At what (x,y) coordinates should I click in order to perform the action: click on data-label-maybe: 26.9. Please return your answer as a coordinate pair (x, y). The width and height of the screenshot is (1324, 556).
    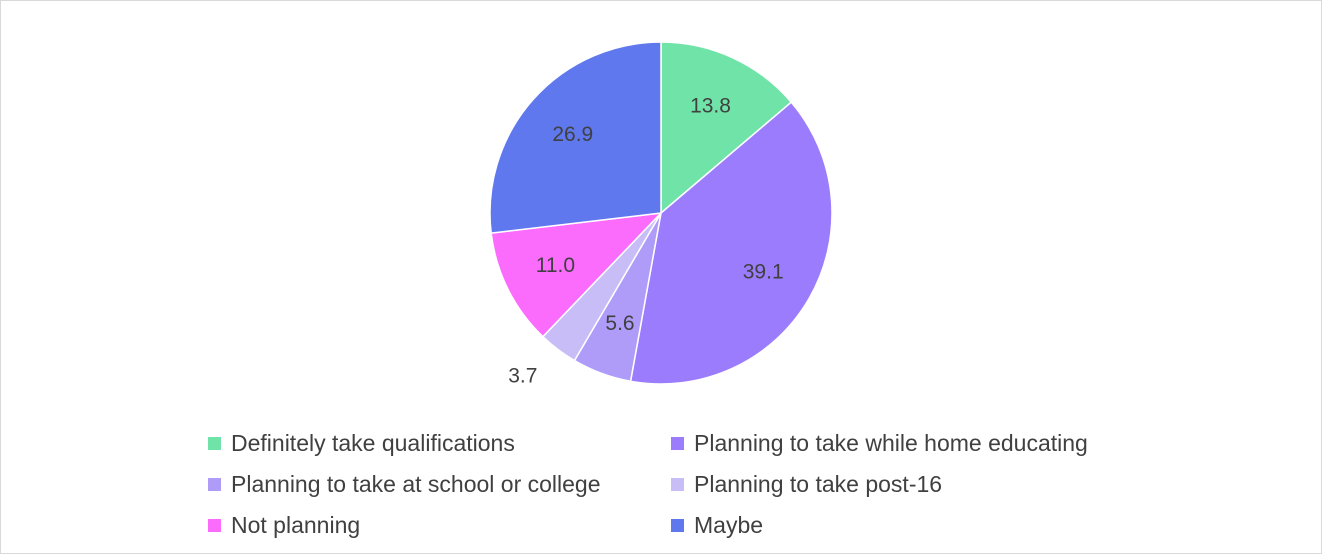
    Looking at the image, I should click on (572, 134).